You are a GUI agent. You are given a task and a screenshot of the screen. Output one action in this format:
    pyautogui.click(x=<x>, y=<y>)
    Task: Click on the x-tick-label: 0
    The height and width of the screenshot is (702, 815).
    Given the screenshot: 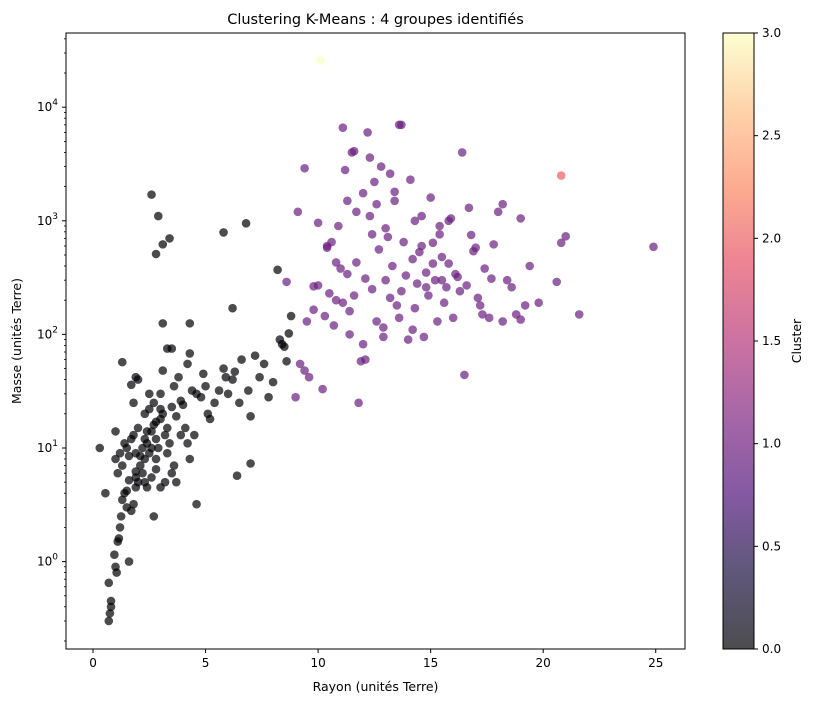 What is the action you would take?
    pyautogui.click(x=93, y=663)
    